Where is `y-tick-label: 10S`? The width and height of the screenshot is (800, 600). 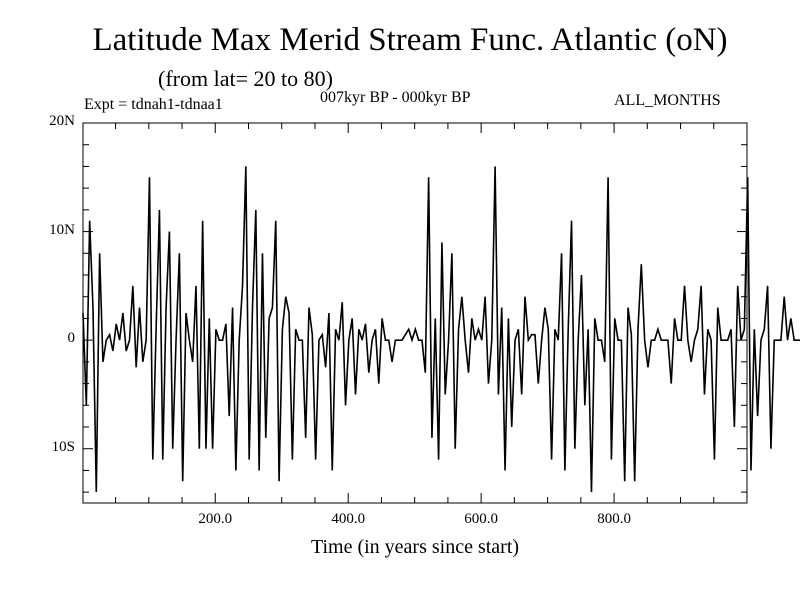 y-tick-label: 10S is located at coordinates (63, 446).